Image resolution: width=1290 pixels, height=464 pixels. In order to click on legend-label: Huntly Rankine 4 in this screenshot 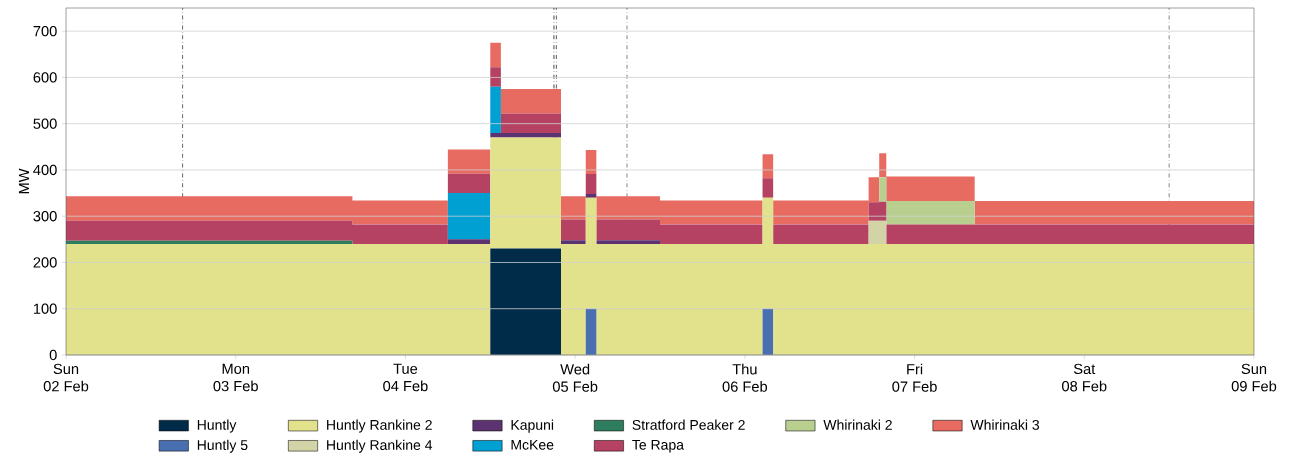, I will do `click(380, 446)`.